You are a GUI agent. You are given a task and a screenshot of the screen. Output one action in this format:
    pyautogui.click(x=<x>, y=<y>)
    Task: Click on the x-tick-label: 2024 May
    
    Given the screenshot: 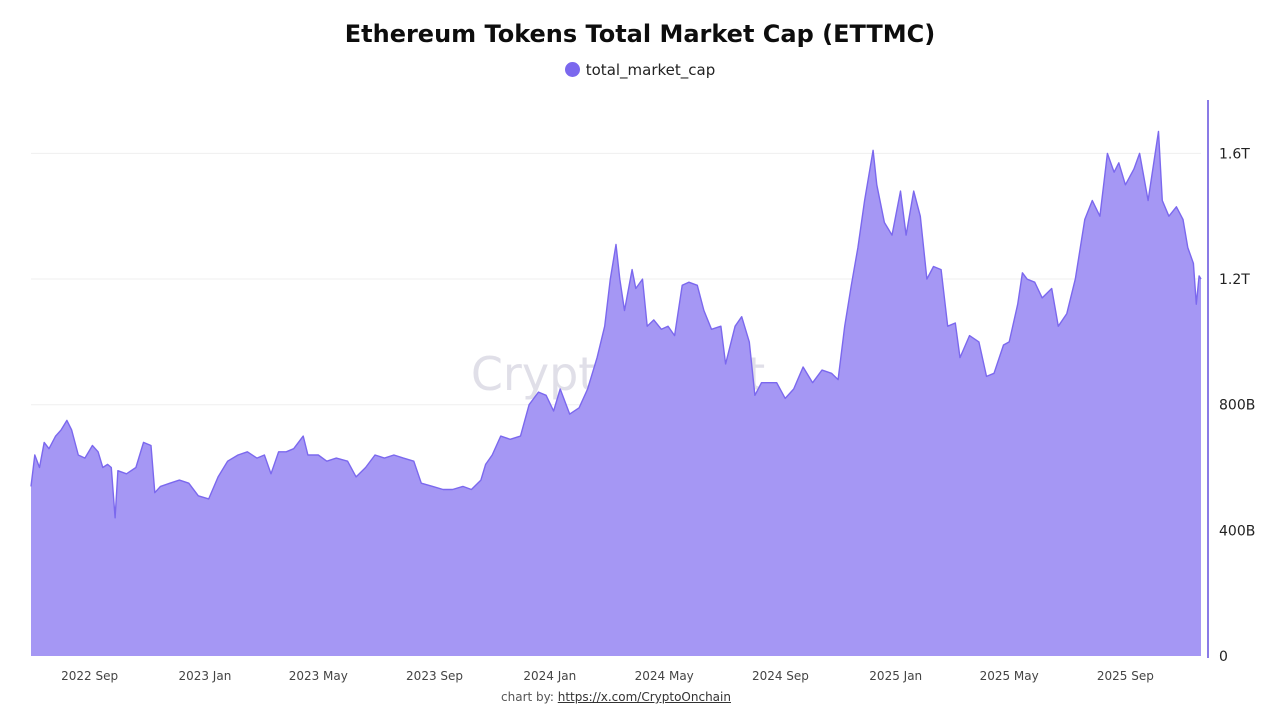 What is the action you would take?
    pyautogui.click(x=664, y=676)
    